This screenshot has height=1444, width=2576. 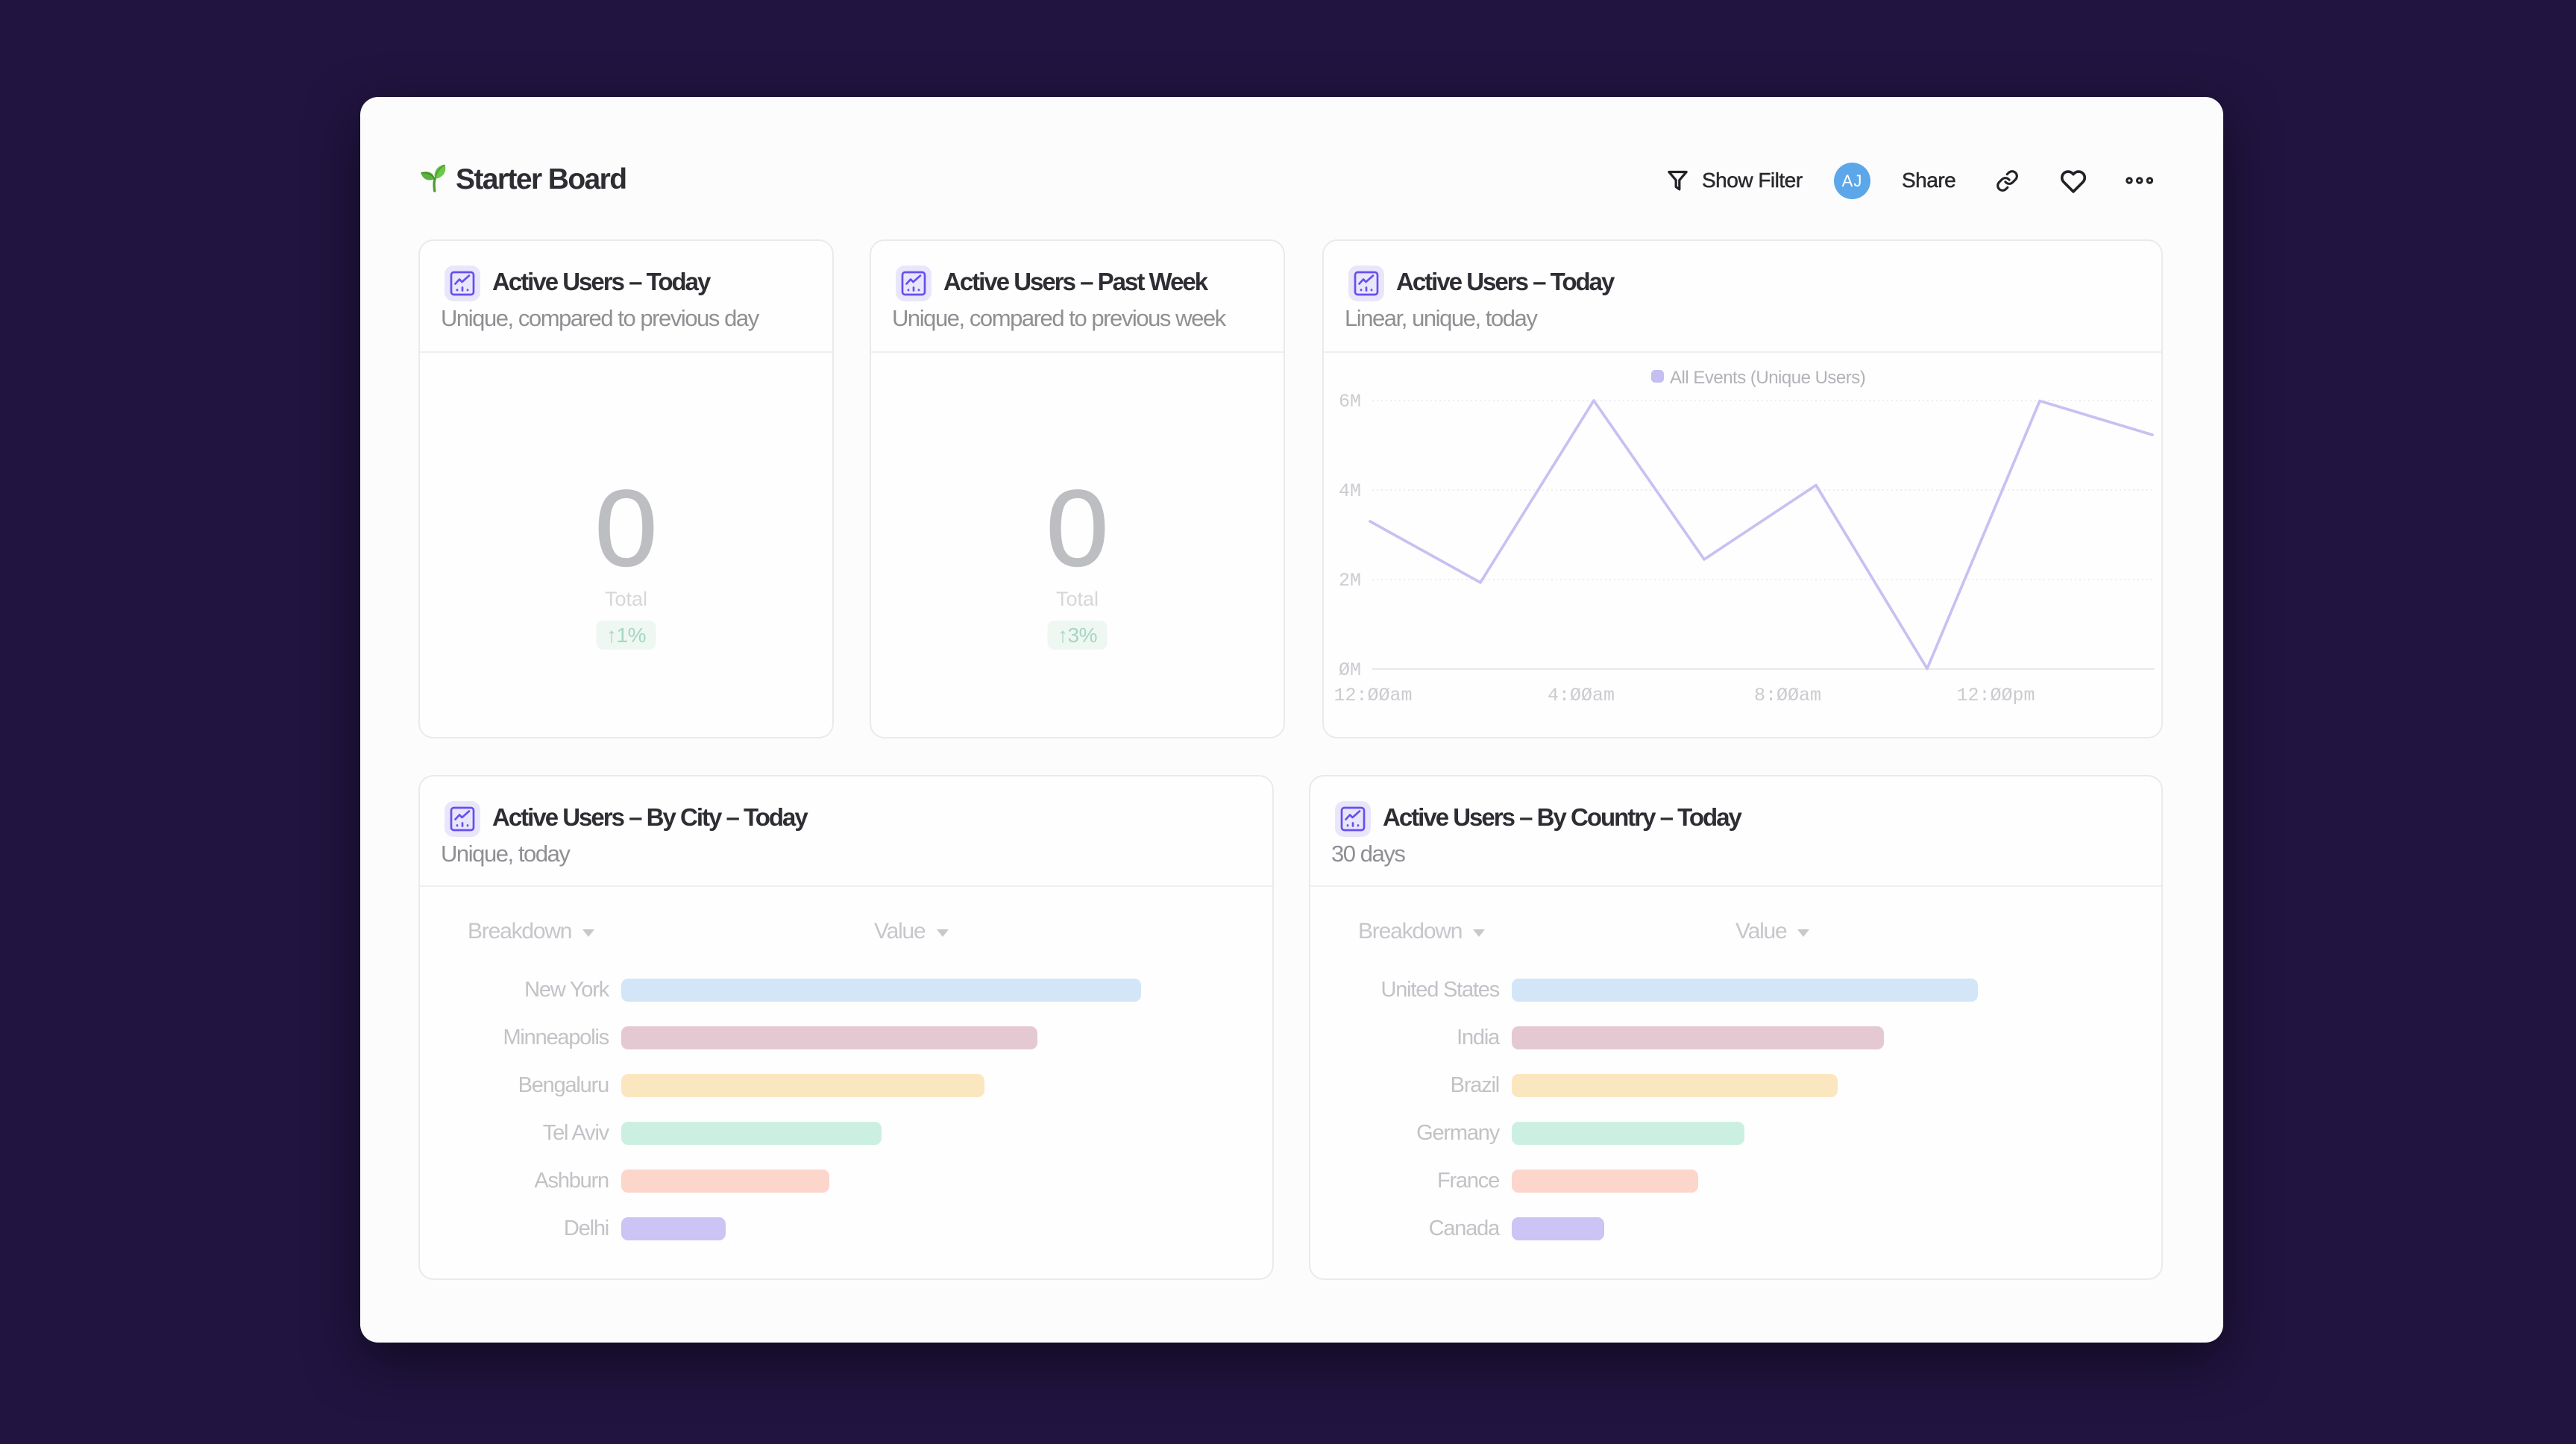 What do you see at coordinates (1582, 695) in the screenshot?
I see `svg-text: 4:ØØam` at bounding box center [1582, 695].